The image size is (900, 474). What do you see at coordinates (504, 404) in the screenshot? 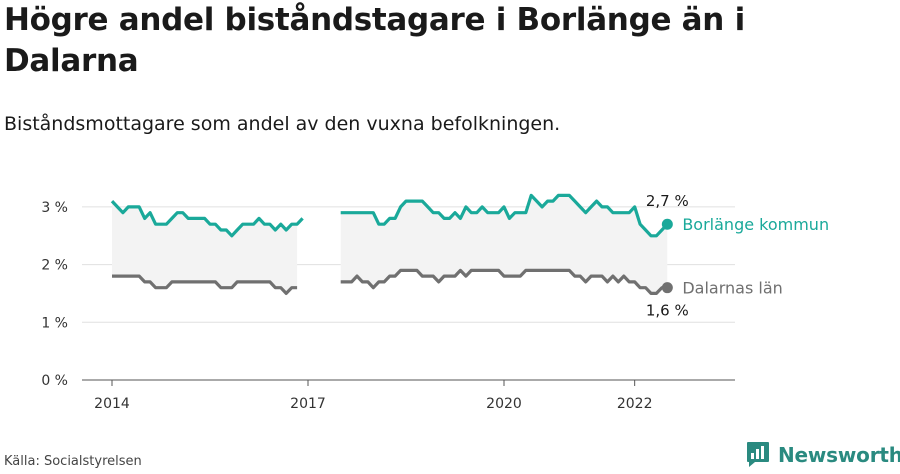
I see `x-tick-label: 2020` at bounding box center [504, 404].